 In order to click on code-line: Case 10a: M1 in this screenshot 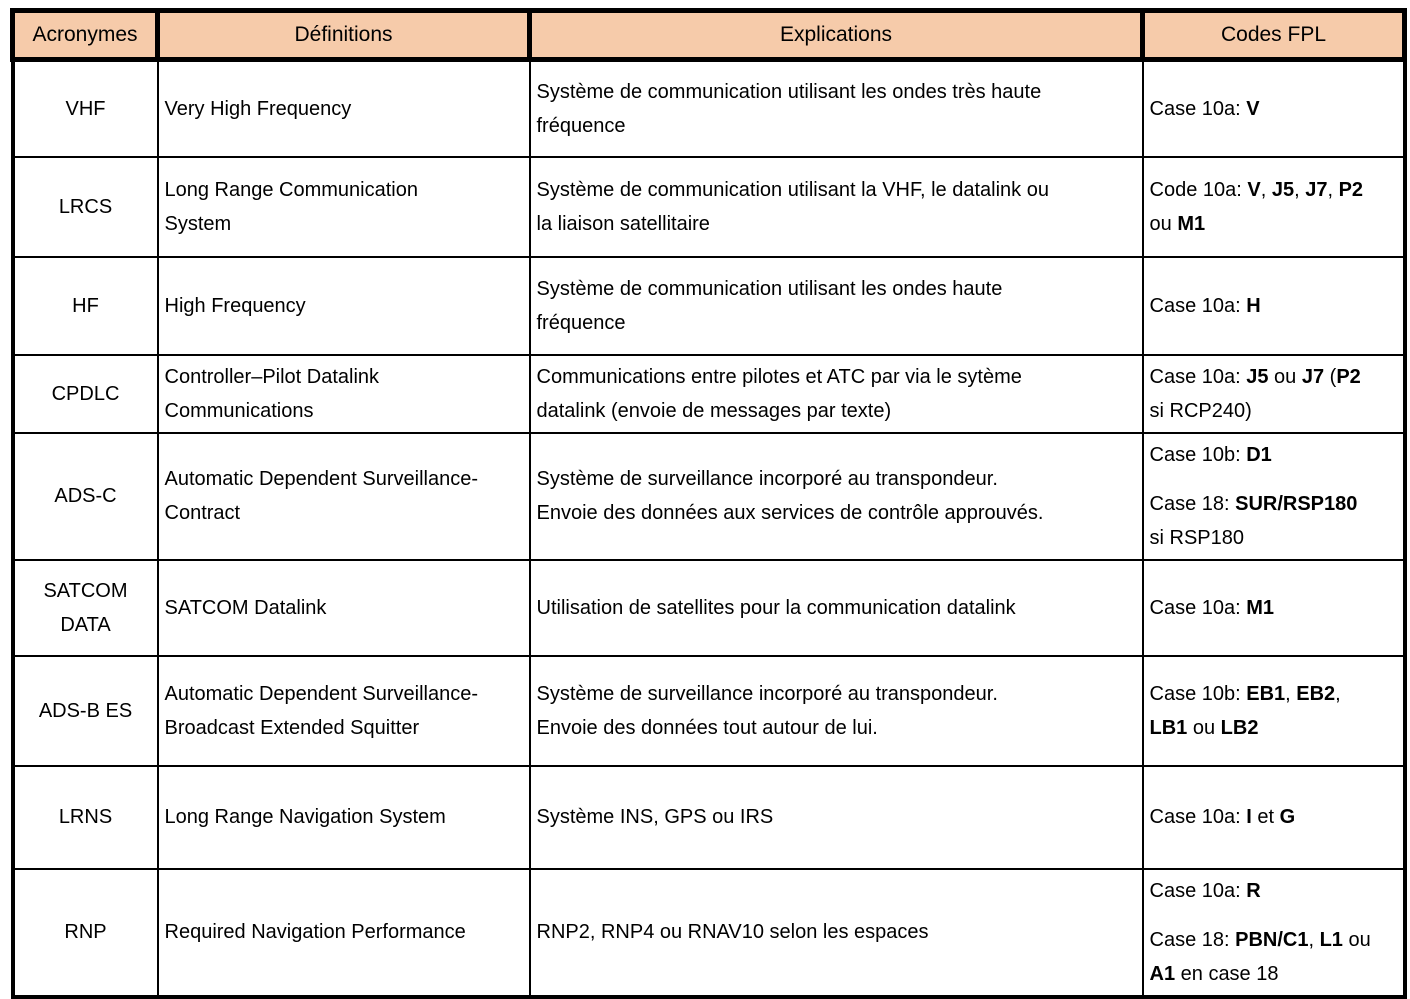, I will do `click(1212, 607)`.